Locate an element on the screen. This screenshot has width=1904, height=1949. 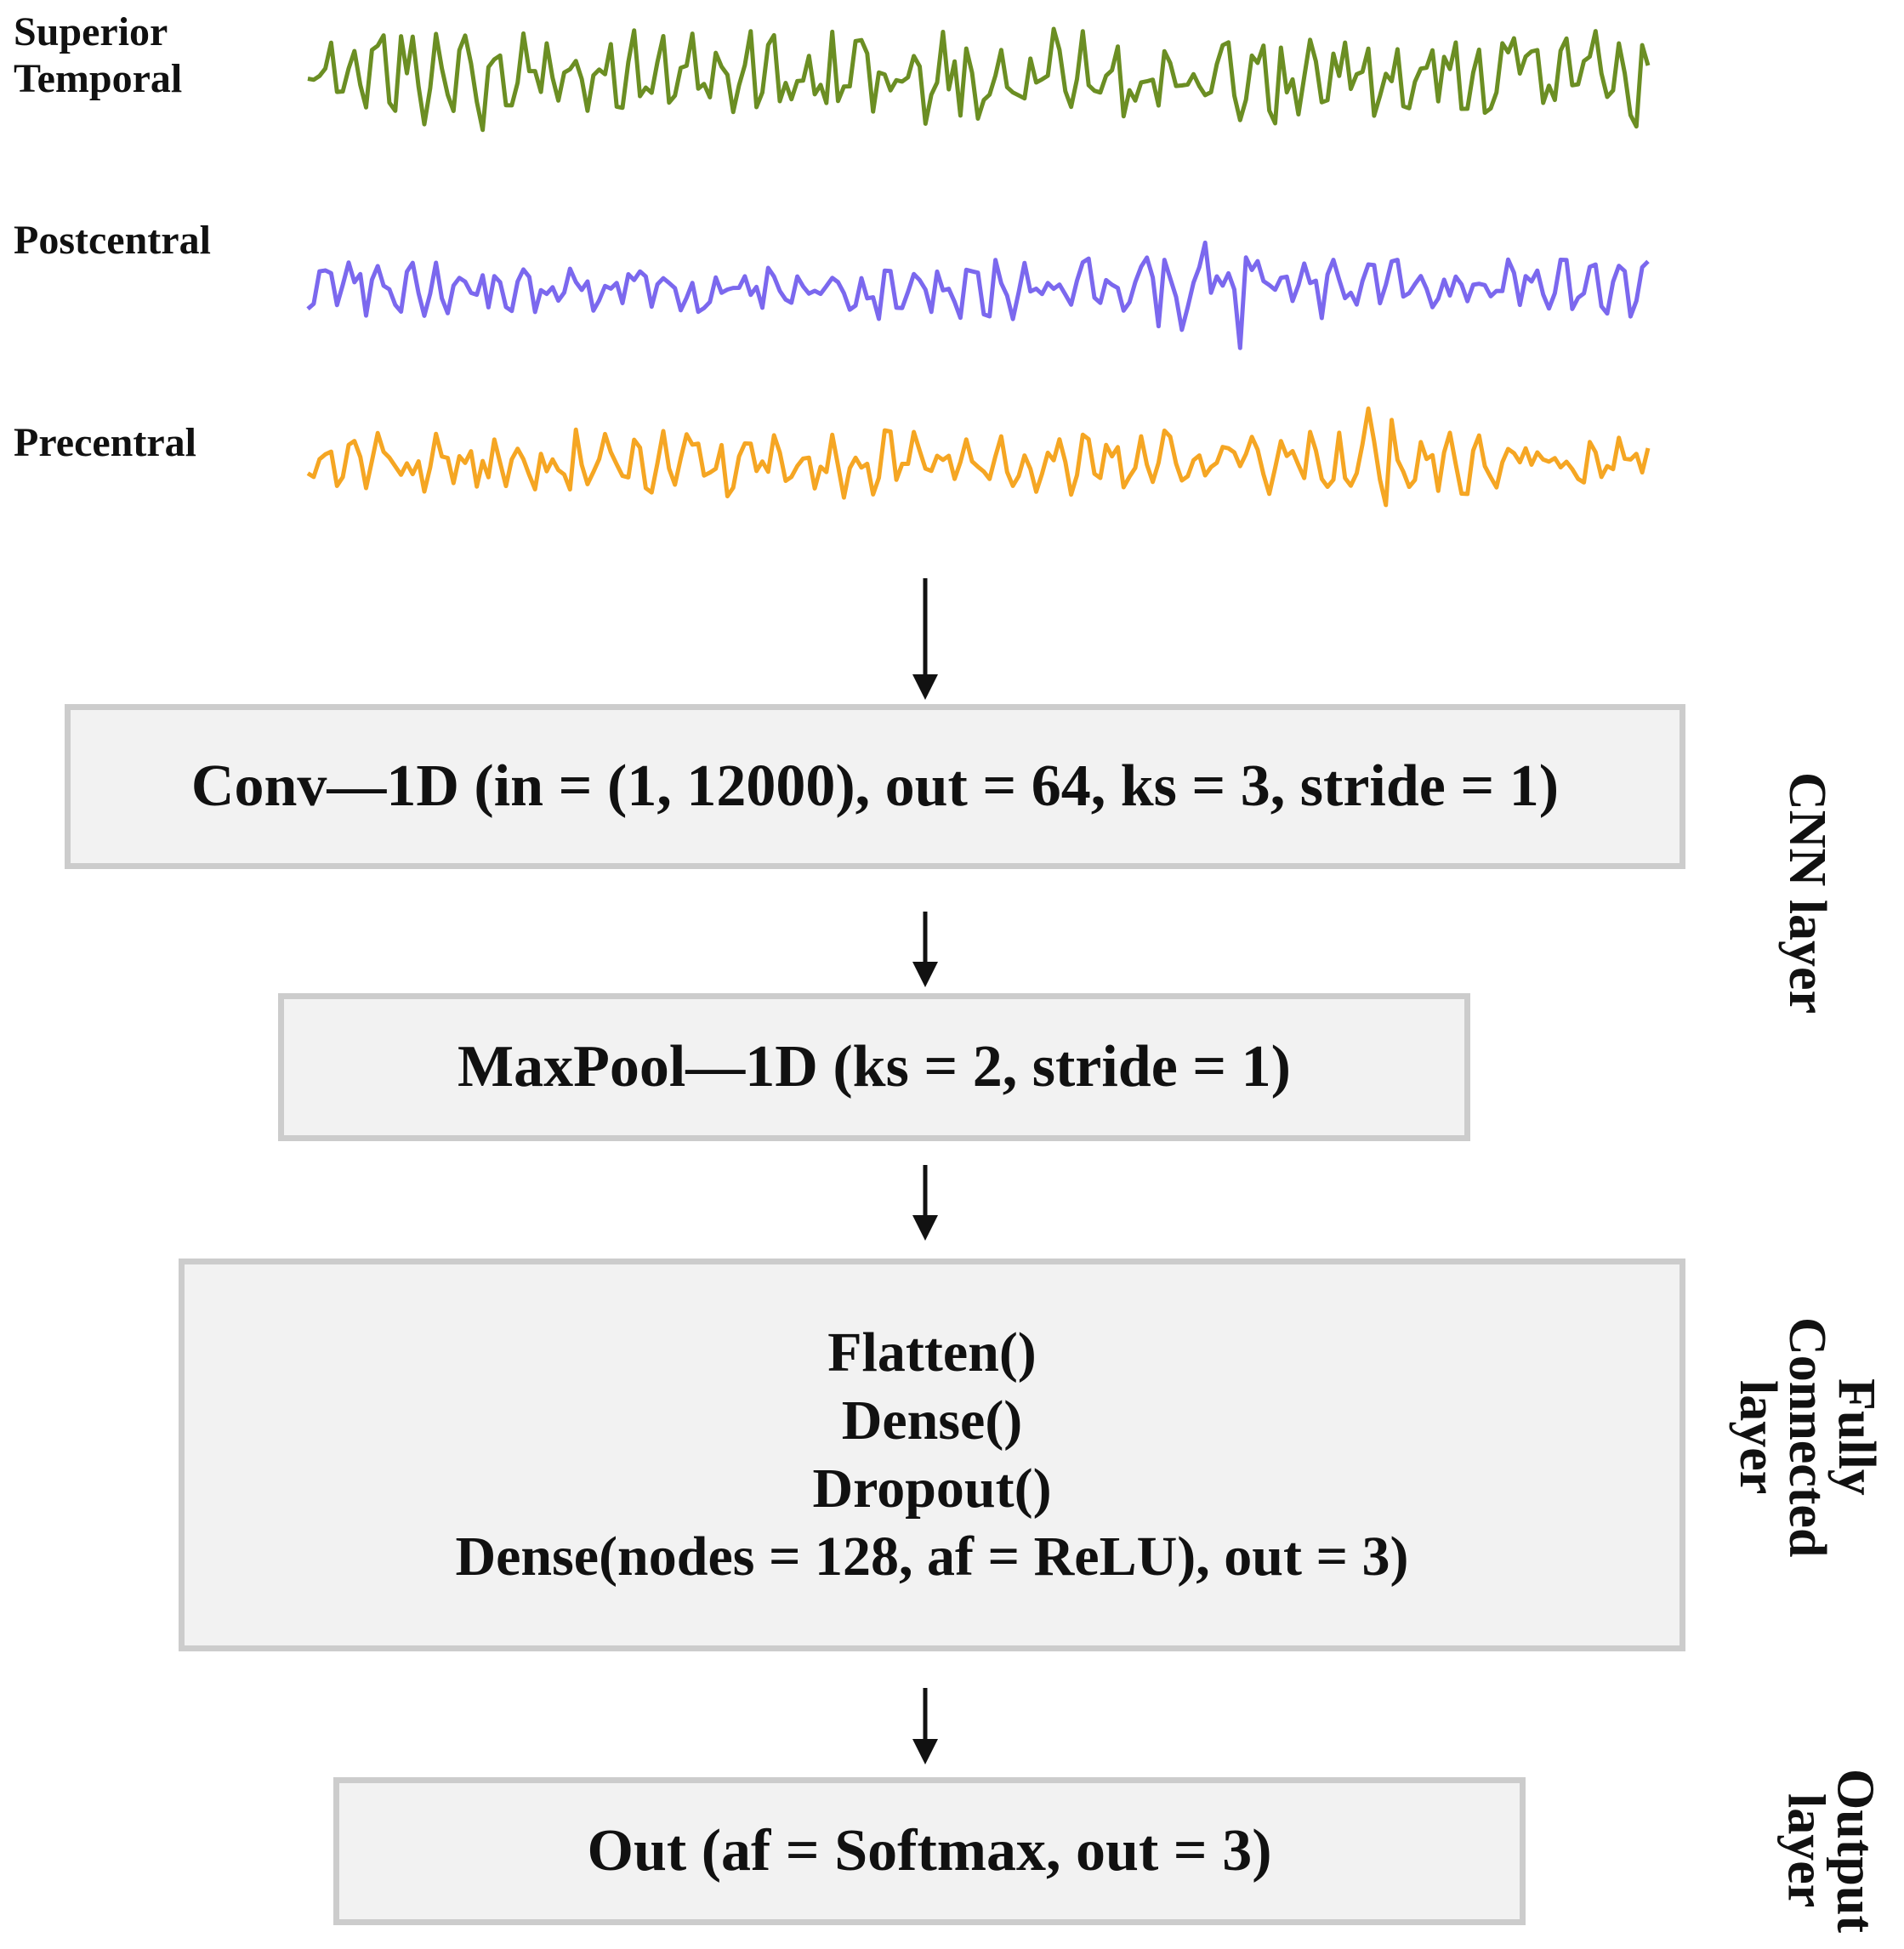
maxpool1d-block: MaxPool—1D (ks = 2, stride = 1) is located at coordinates (874, 1067).